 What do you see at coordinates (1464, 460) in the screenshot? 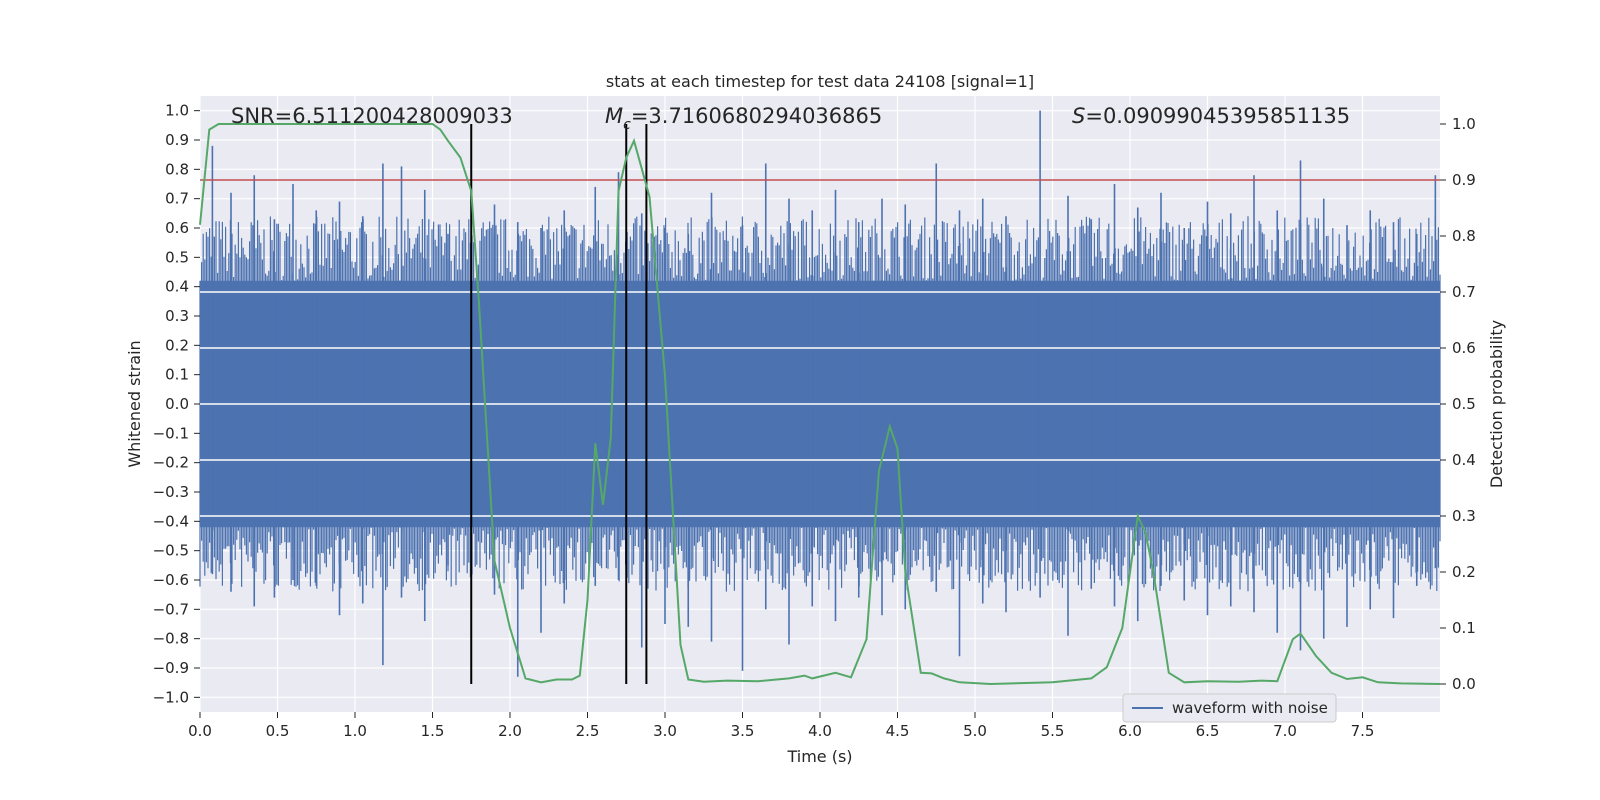
I see `y-tick-label-right: 0.4` at bounding box center [1464, 460].